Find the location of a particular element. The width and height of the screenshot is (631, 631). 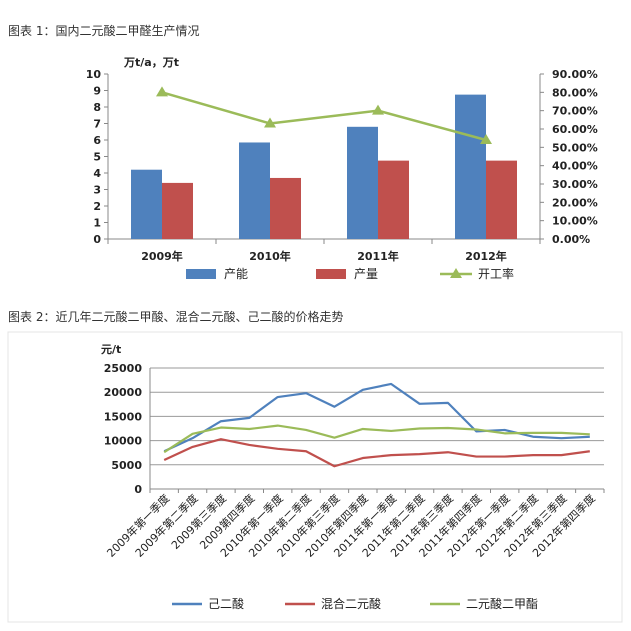

y-axis-unit-label: 万t/a，万t is located at coordinates (151, 62).